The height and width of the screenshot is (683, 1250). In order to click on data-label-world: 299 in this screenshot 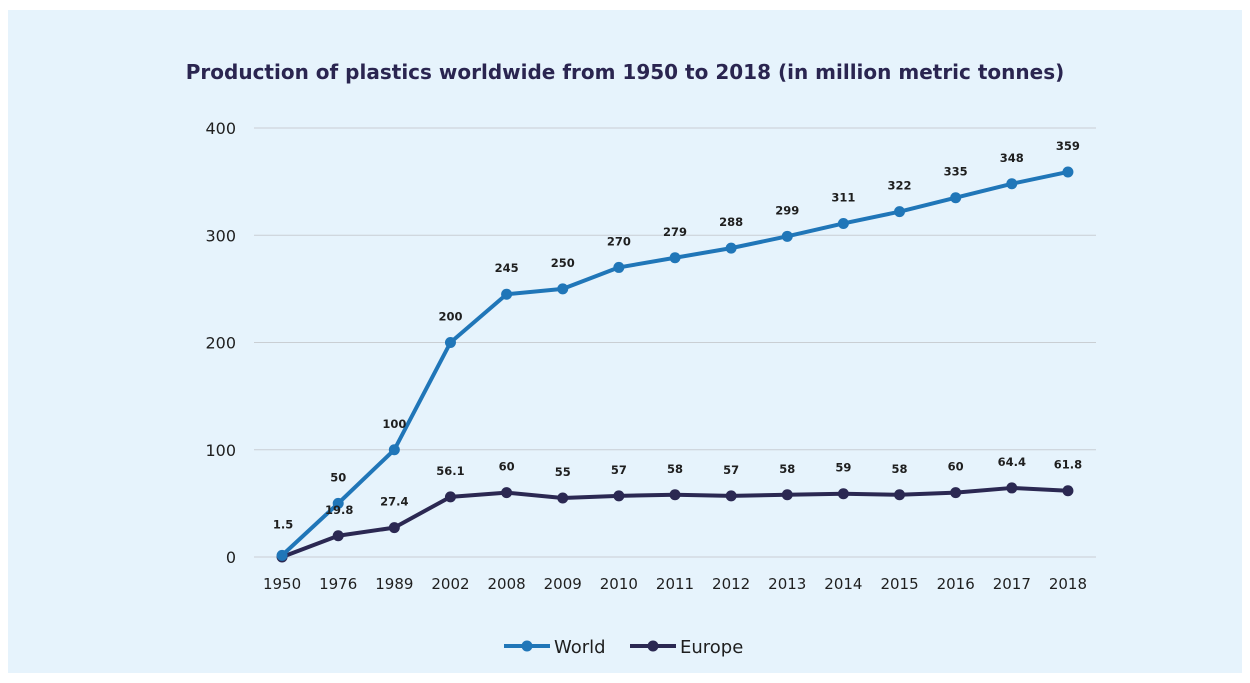, I will do `click(787, 210)`.